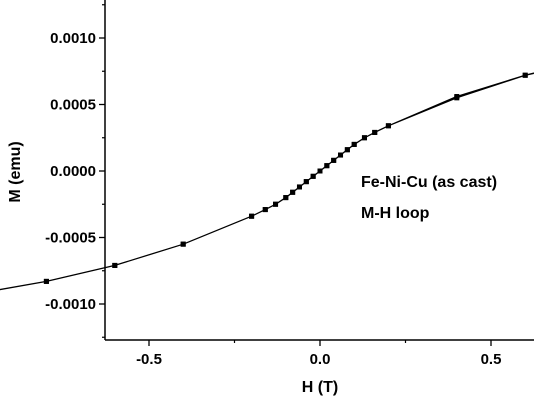 The height and width of the screenshot is (404, 534). What do you see at coordinates (73, 171) in the screenshot?
I see `y-tick-label: 0.0000` at bounding box center [73, 171].